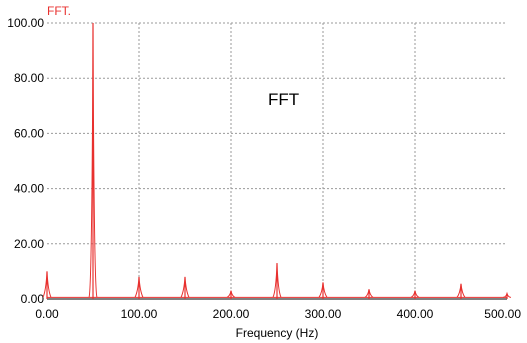 The image size is (527, 343). What do you see at coordinates (29, 189) in the screenshot?
I see `y-tick-label: 40.00` at bounding box center [29, 189].